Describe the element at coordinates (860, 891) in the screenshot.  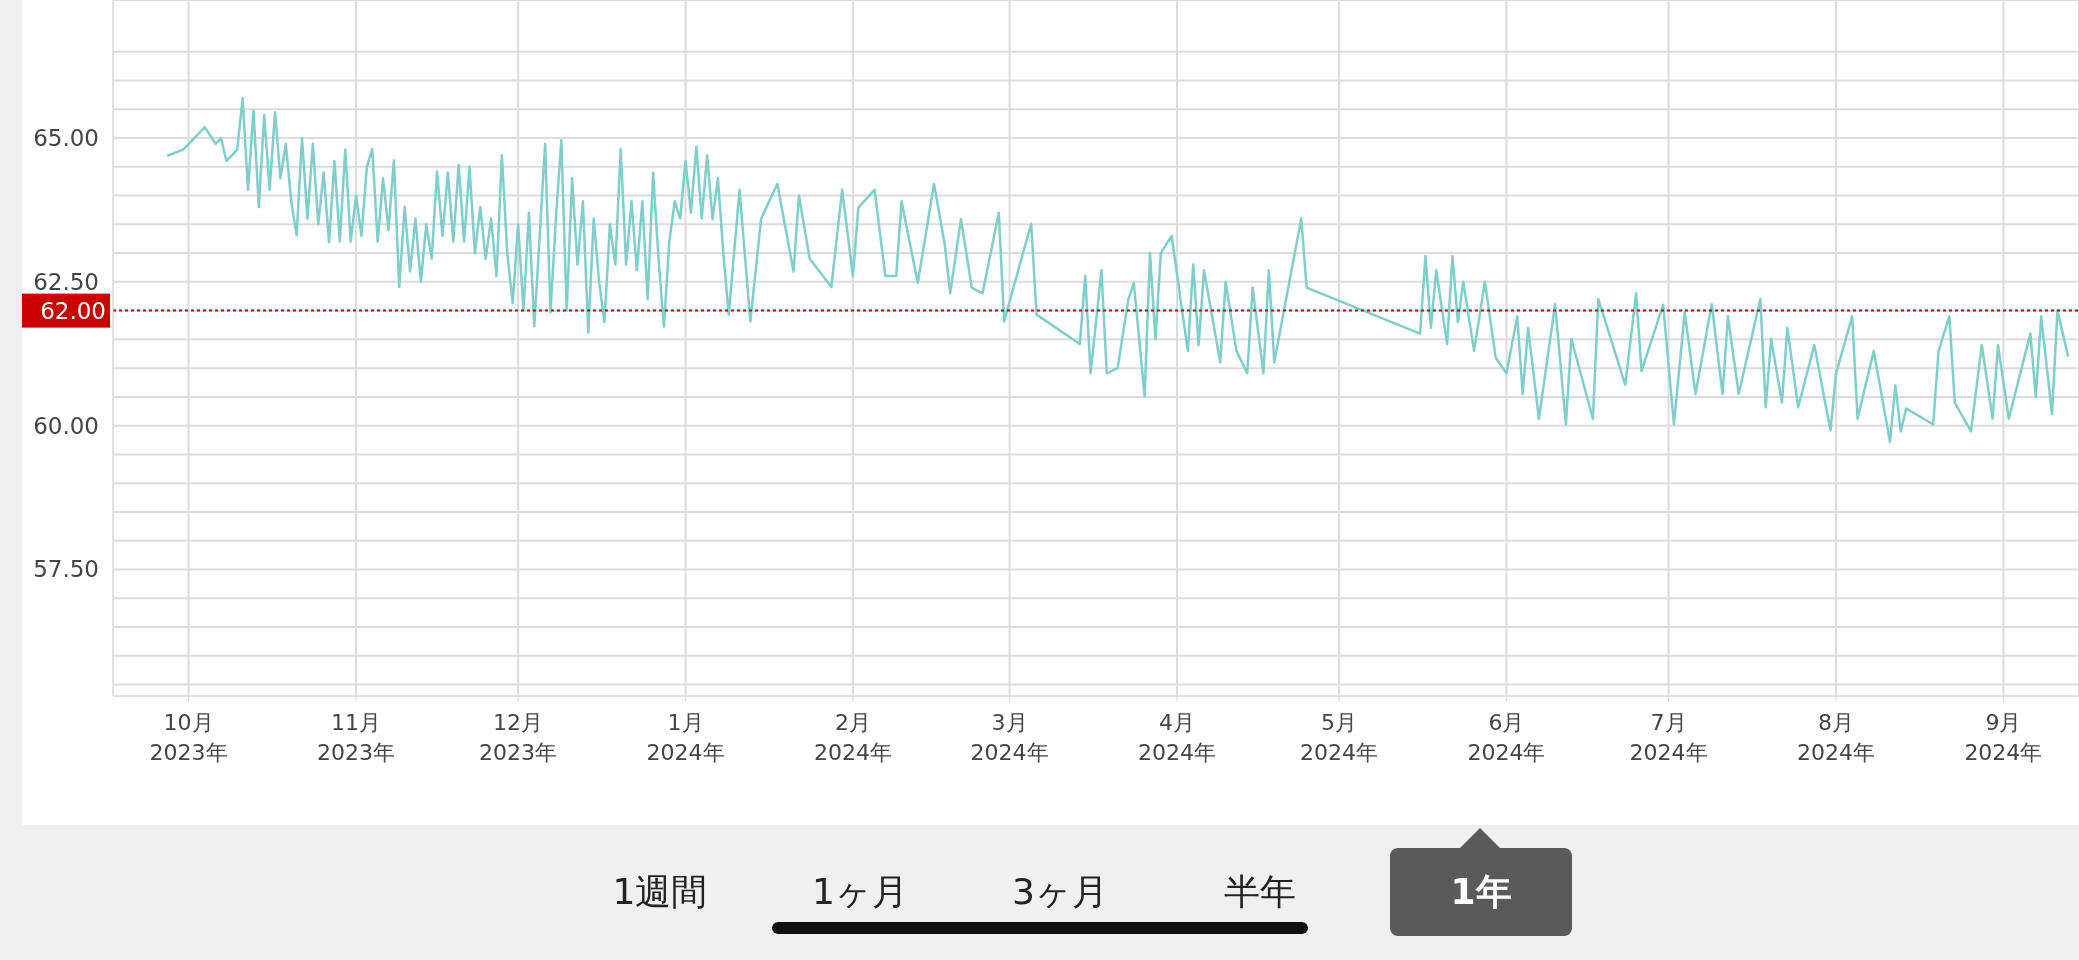
I see `text: 1ヶ月` at that location.